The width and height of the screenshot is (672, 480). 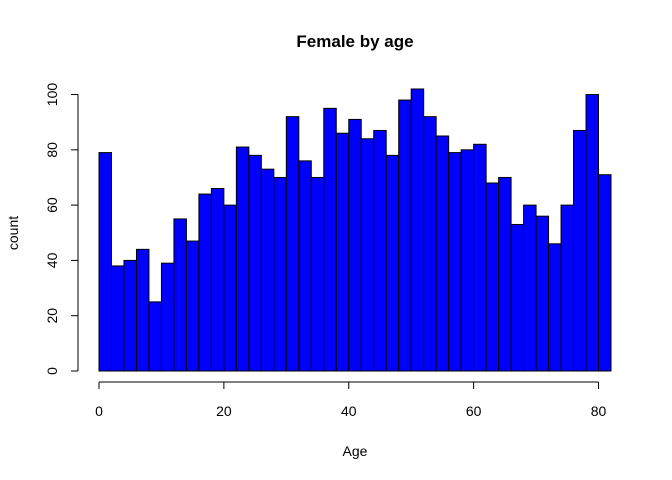 What do you see at coordinates (351, 400) in the screenshot?
I see `x-axis: 0 20 40 60 80` at bounding box center [351, 400].